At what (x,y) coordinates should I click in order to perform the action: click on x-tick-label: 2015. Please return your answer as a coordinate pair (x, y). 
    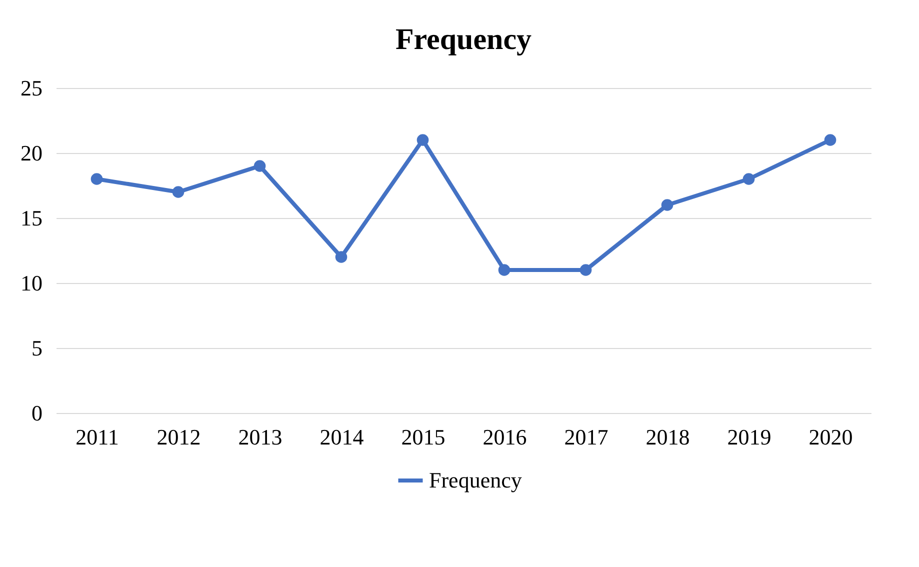
    Looking at the image, I should click on (423, 437).